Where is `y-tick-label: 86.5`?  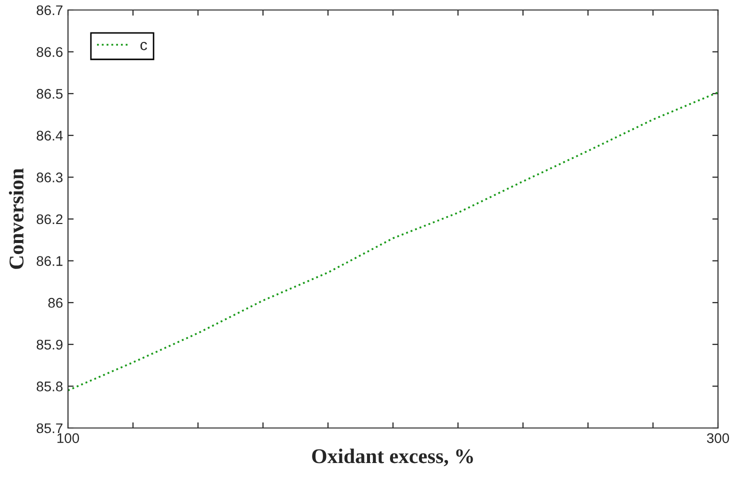
y-tick-label: 86.5 is located at coordinates (49, 93).